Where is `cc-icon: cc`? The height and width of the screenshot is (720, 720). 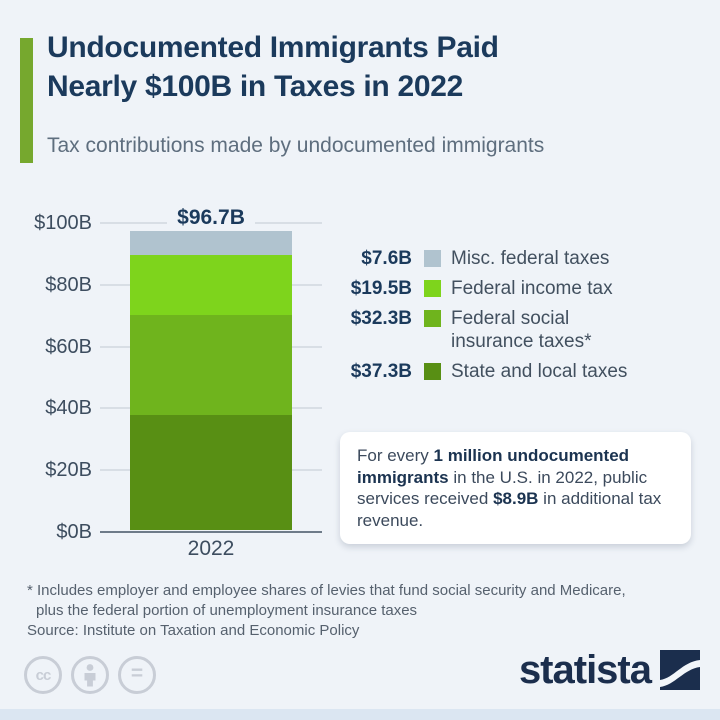 cc-icon: cc is located at coordinates (43, 675).